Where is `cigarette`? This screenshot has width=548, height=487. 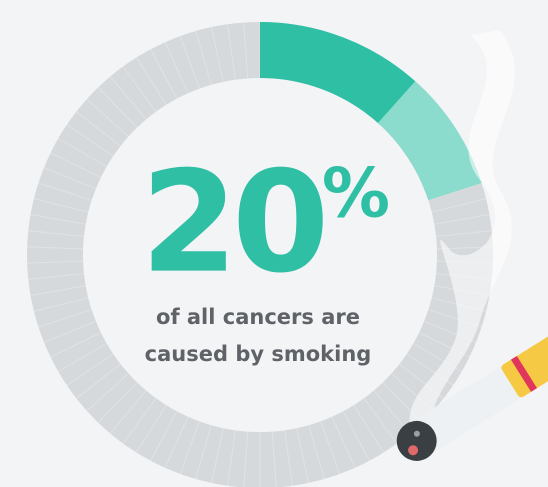
cigarette is located at coordinates (472, 395).